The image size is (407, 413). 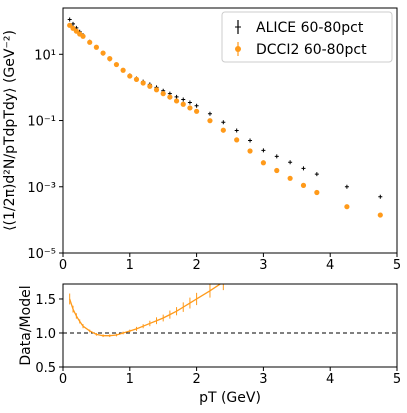 I want to click on x-axis-label: pT (GeV), so click(x=230, y=398).